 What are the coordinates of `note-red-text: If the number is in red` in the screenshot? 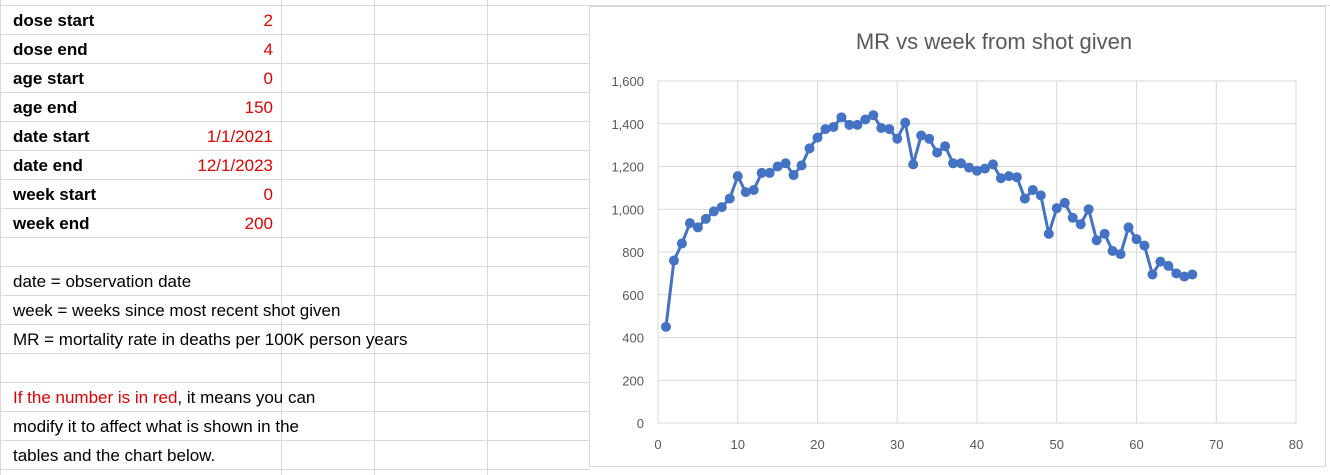 It's located at (95, 397).